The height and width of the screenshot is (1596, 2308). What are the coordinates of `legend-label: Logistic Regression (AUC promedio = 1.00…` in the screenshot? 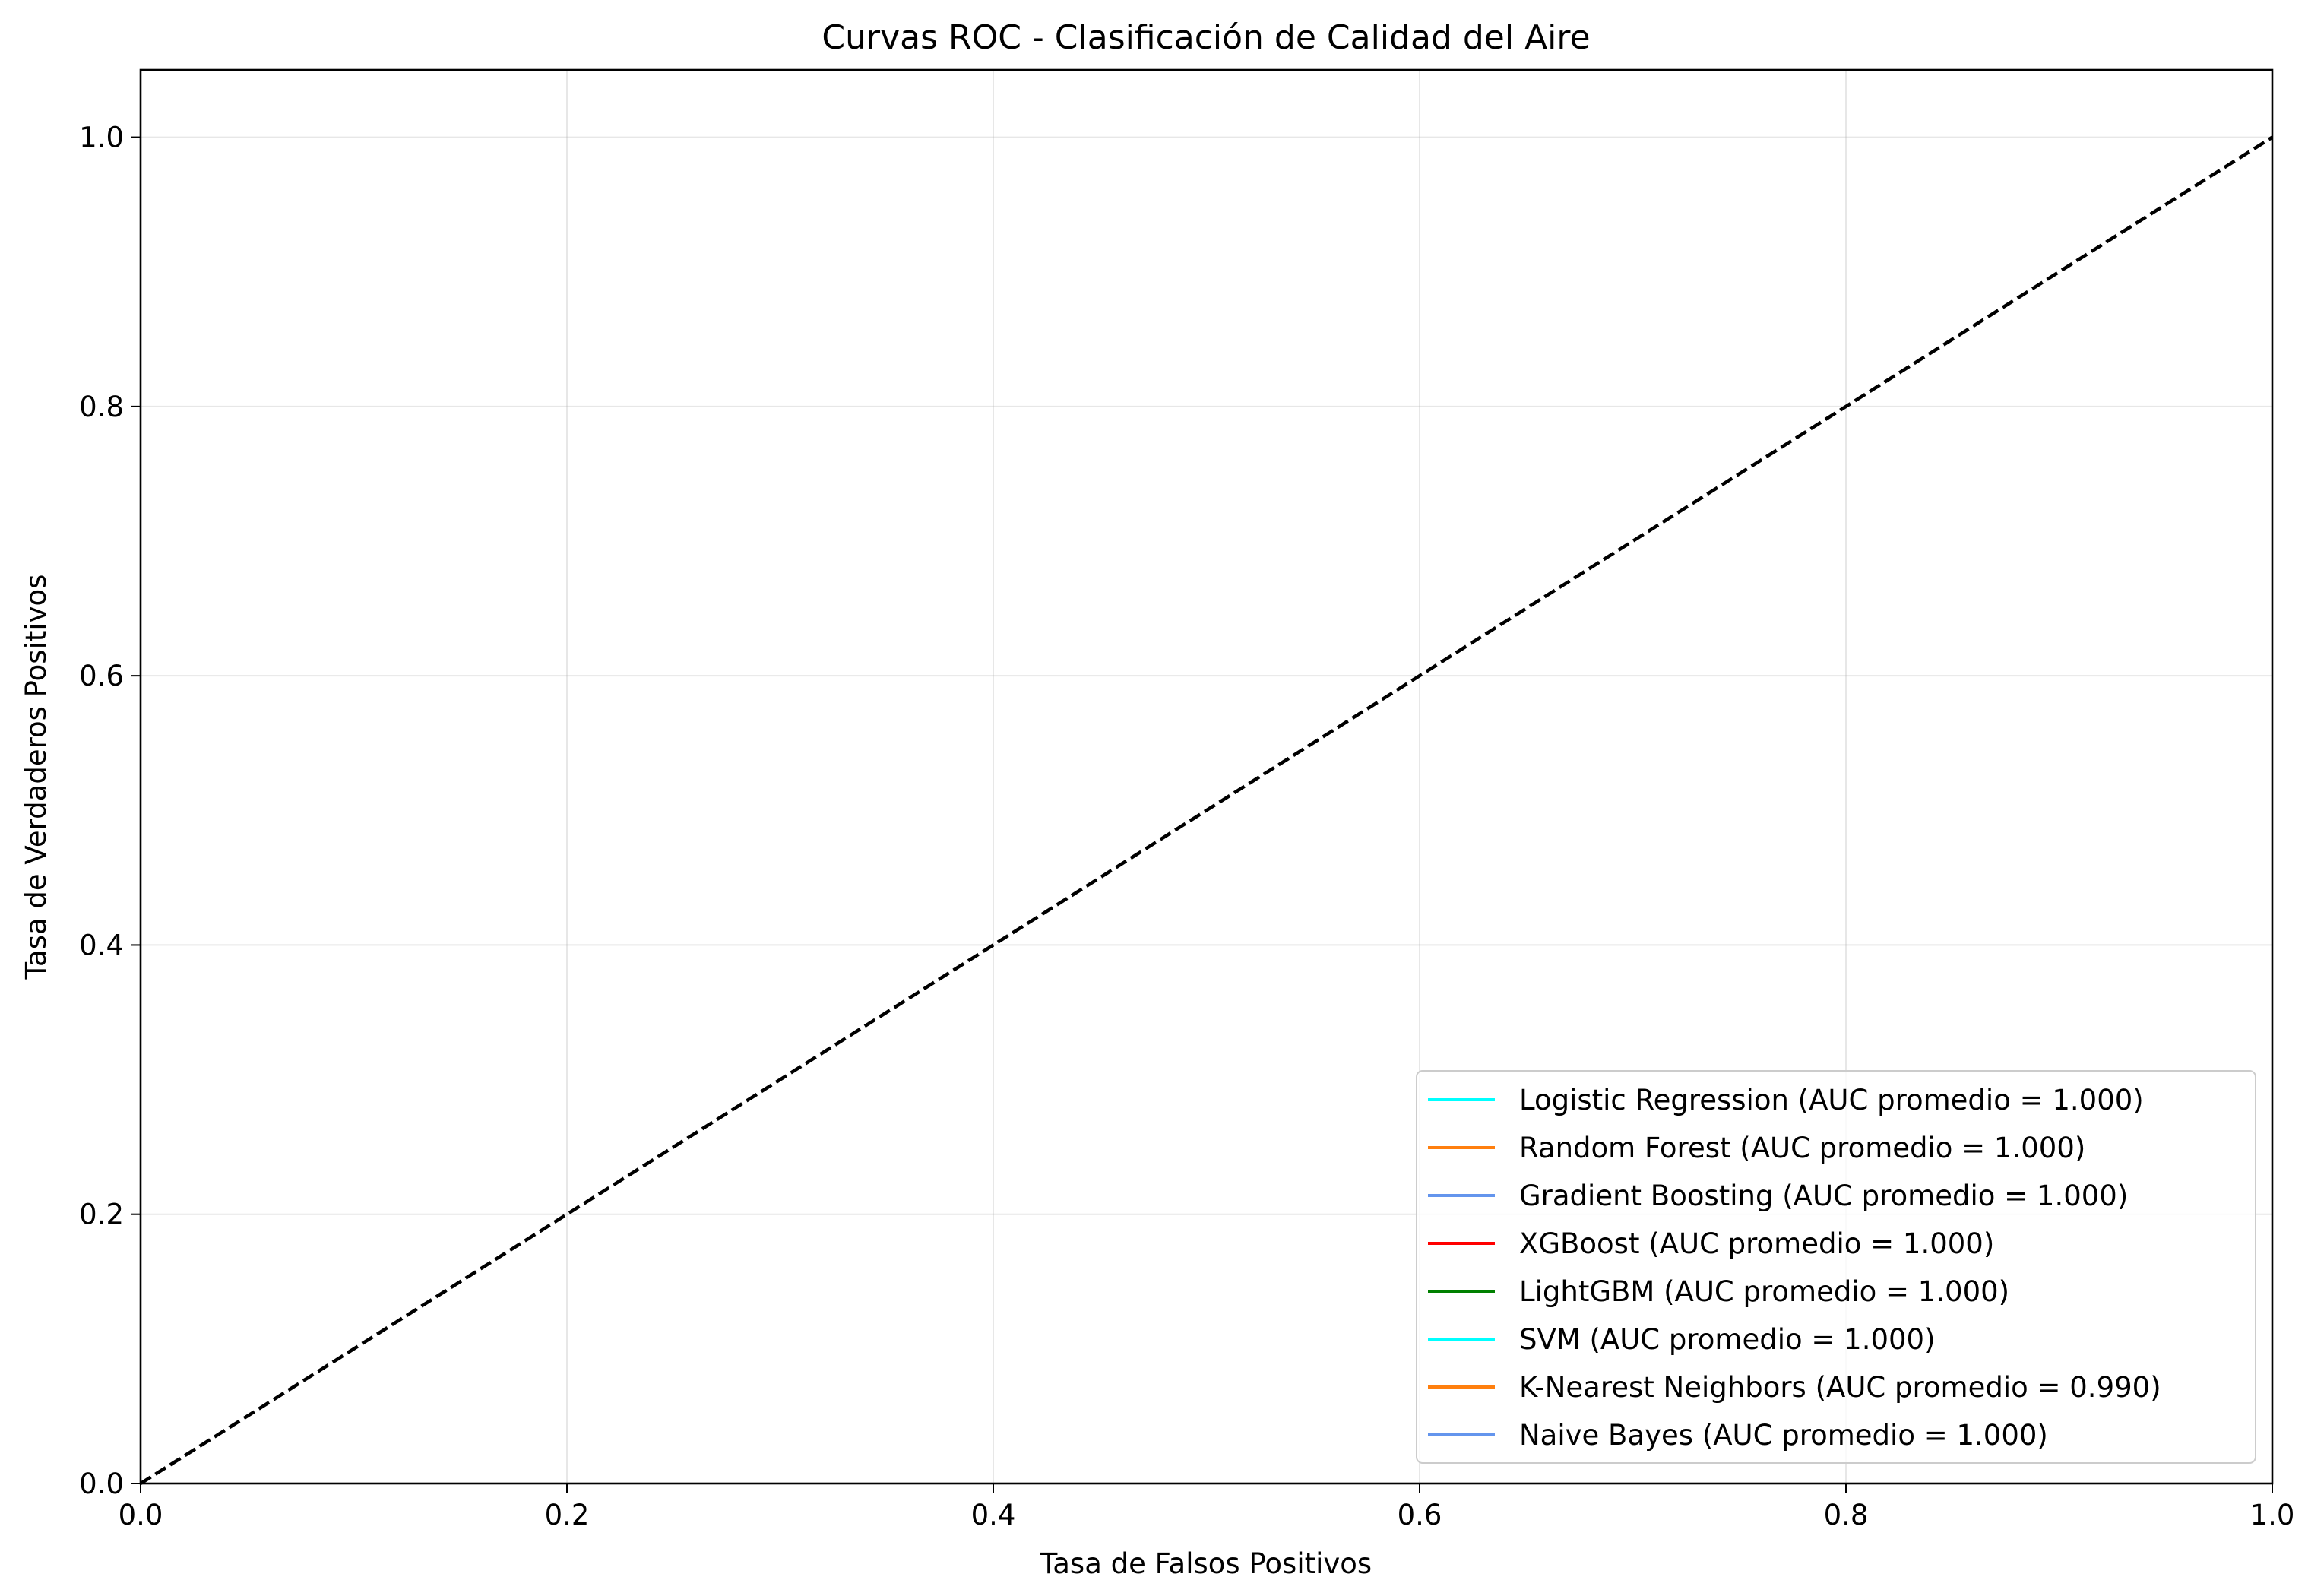 It's located at (1831, 1100).